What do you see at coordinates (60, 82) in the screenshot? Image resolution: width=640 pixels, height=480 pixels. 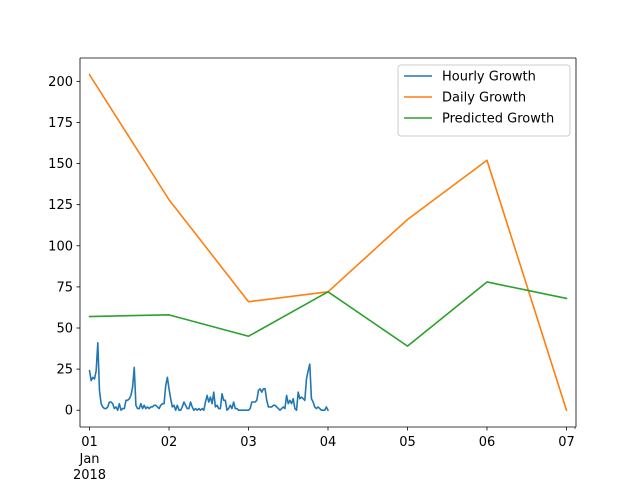 I see `y-tick-label: 200` at bounding box center [60, 82].